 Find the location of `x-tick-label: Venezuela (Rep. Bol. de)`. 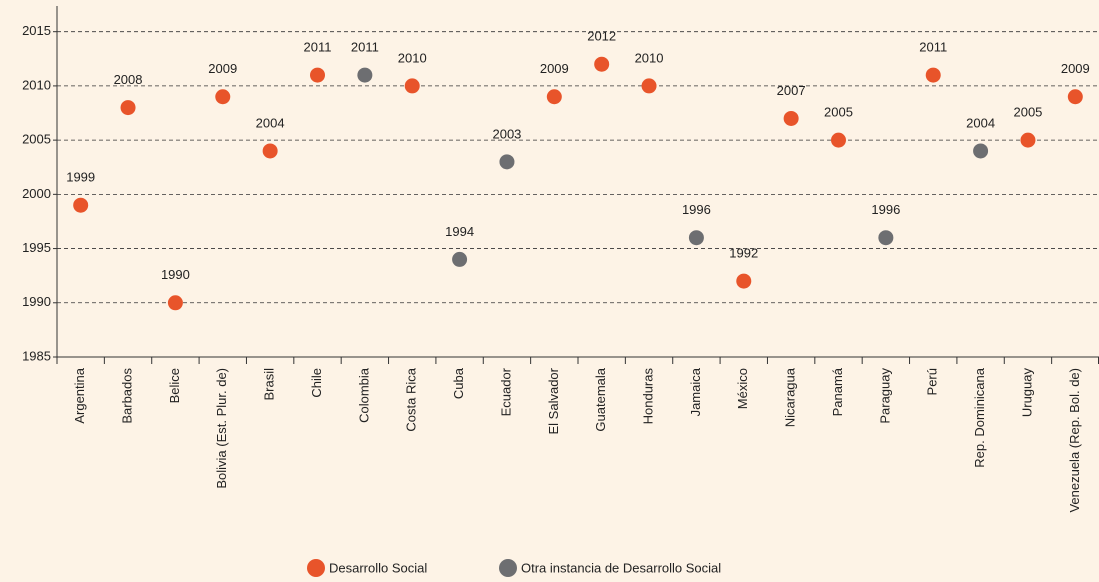

x-tick-label: Venezuela (Rep. Bol. de) is located at coordinates (1074, 440).